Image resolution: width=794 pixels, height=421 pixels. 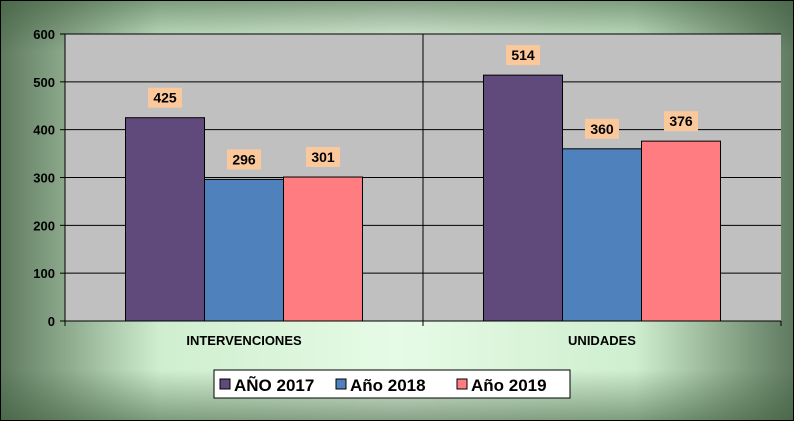 I want to click on x-category-label: INTERVENCIONES, so click(x=244, y=340).